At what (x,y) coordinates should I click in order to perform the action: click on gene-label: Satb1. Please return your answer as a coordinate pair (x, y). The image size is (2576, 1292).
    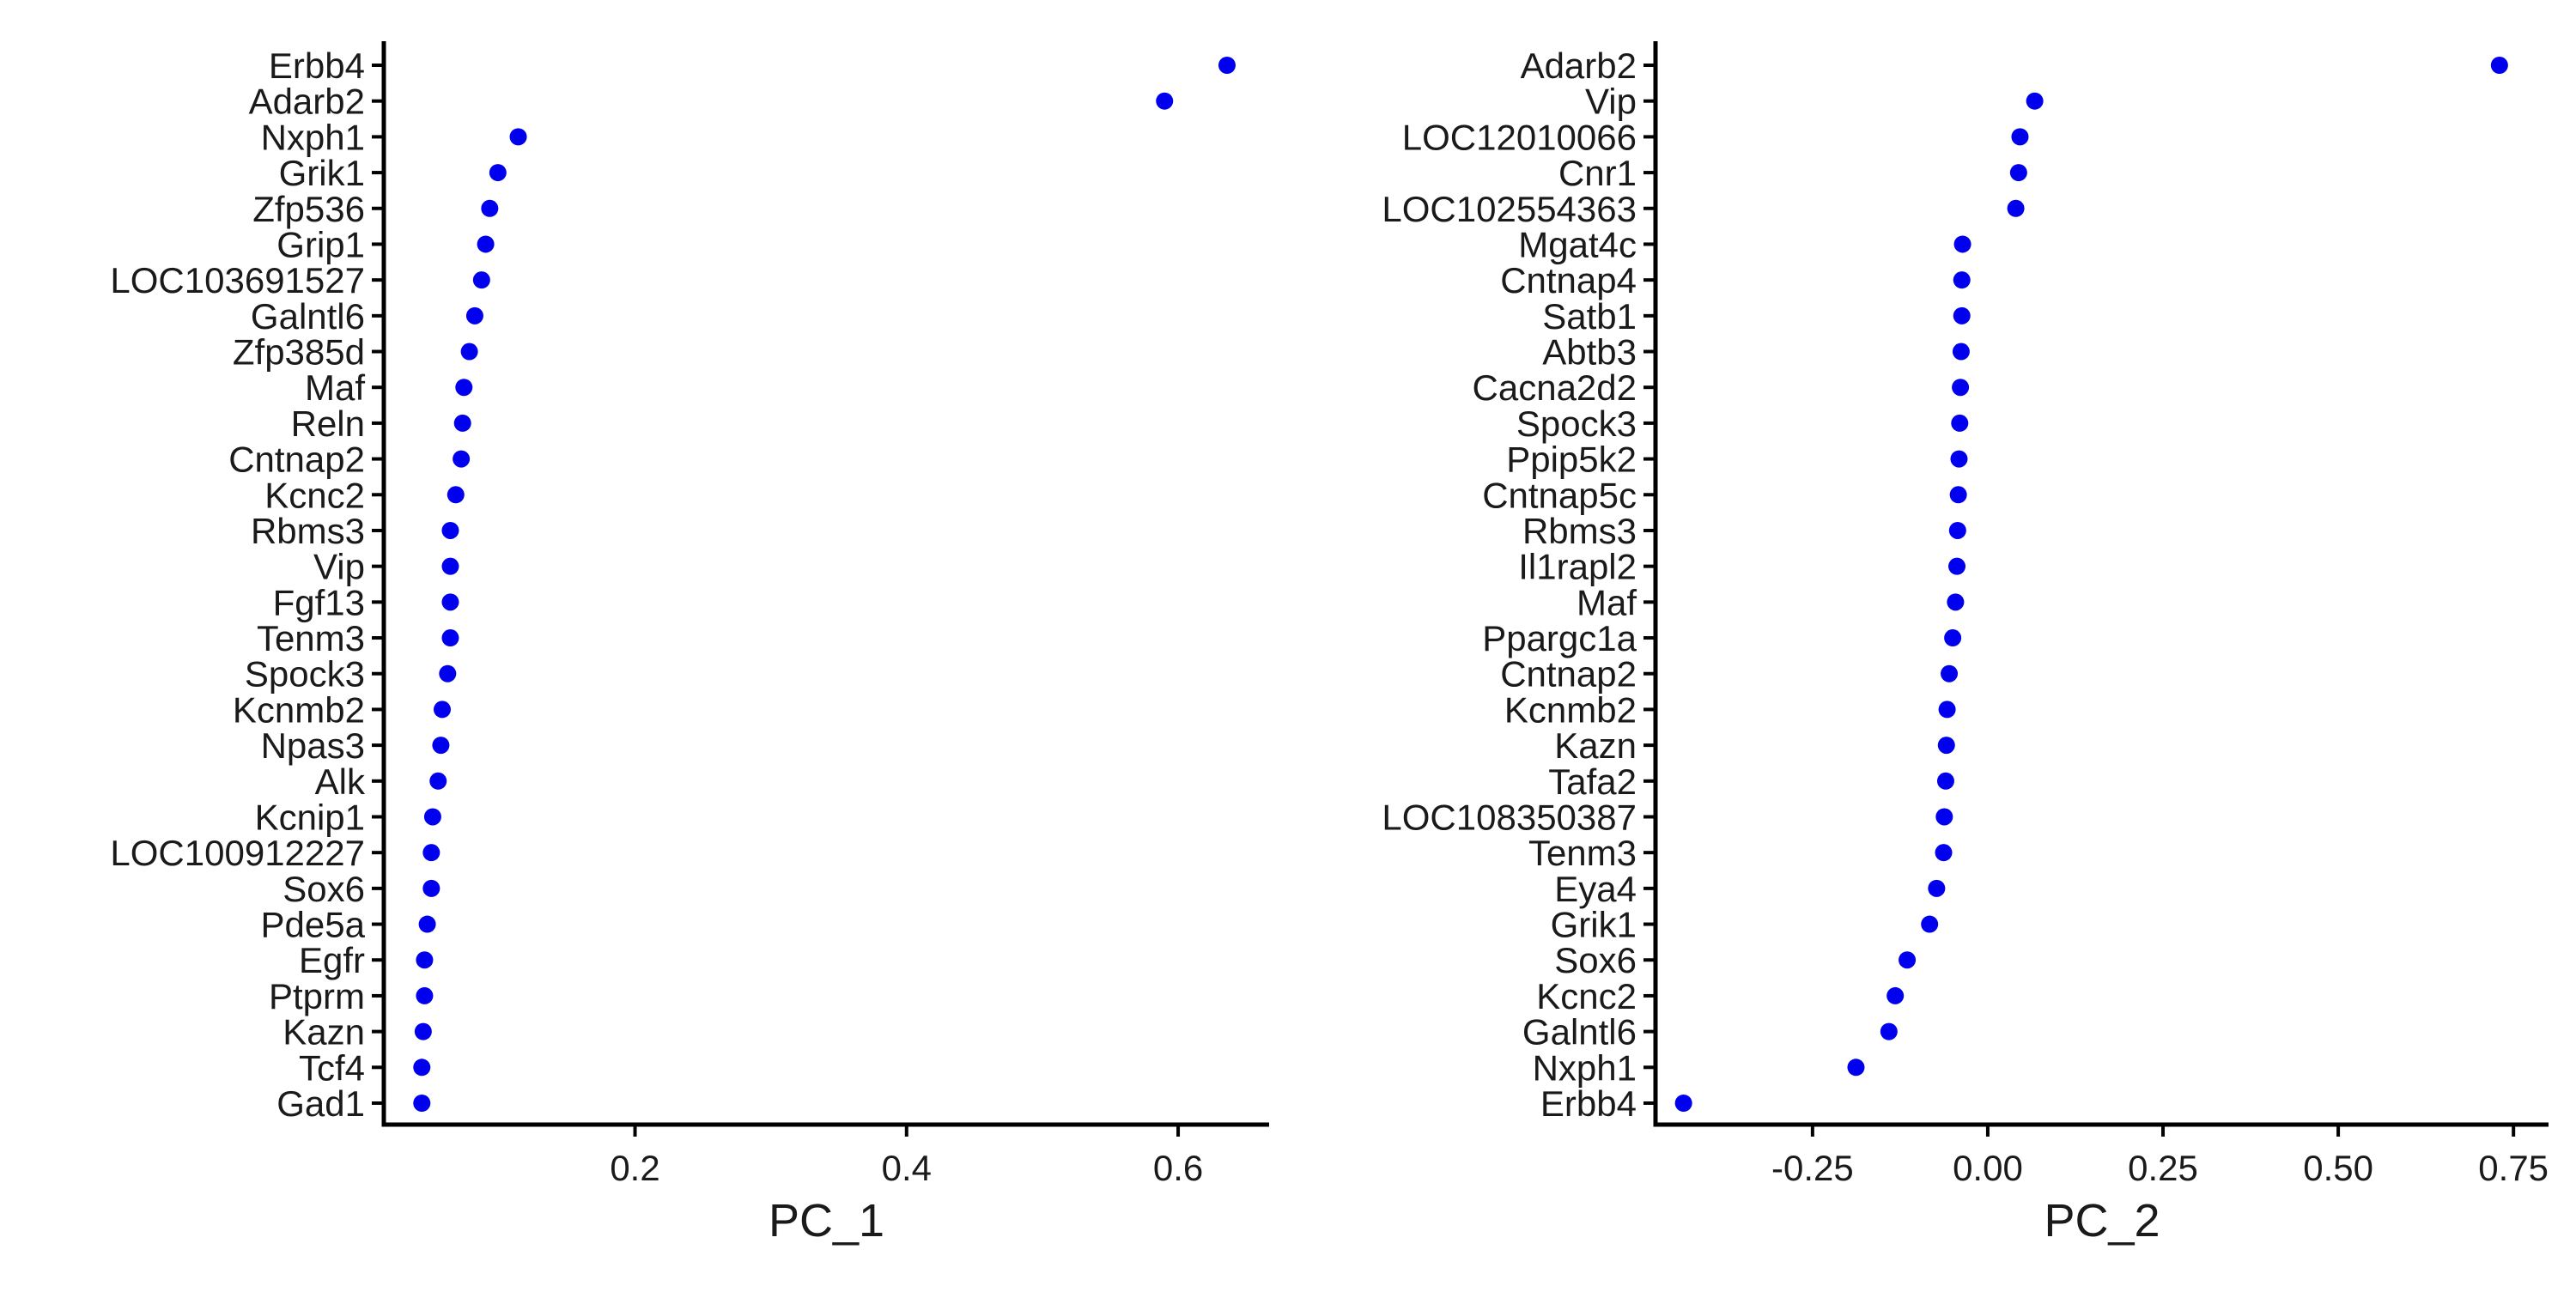
    Looking at the image, I should click on (1590, 316).